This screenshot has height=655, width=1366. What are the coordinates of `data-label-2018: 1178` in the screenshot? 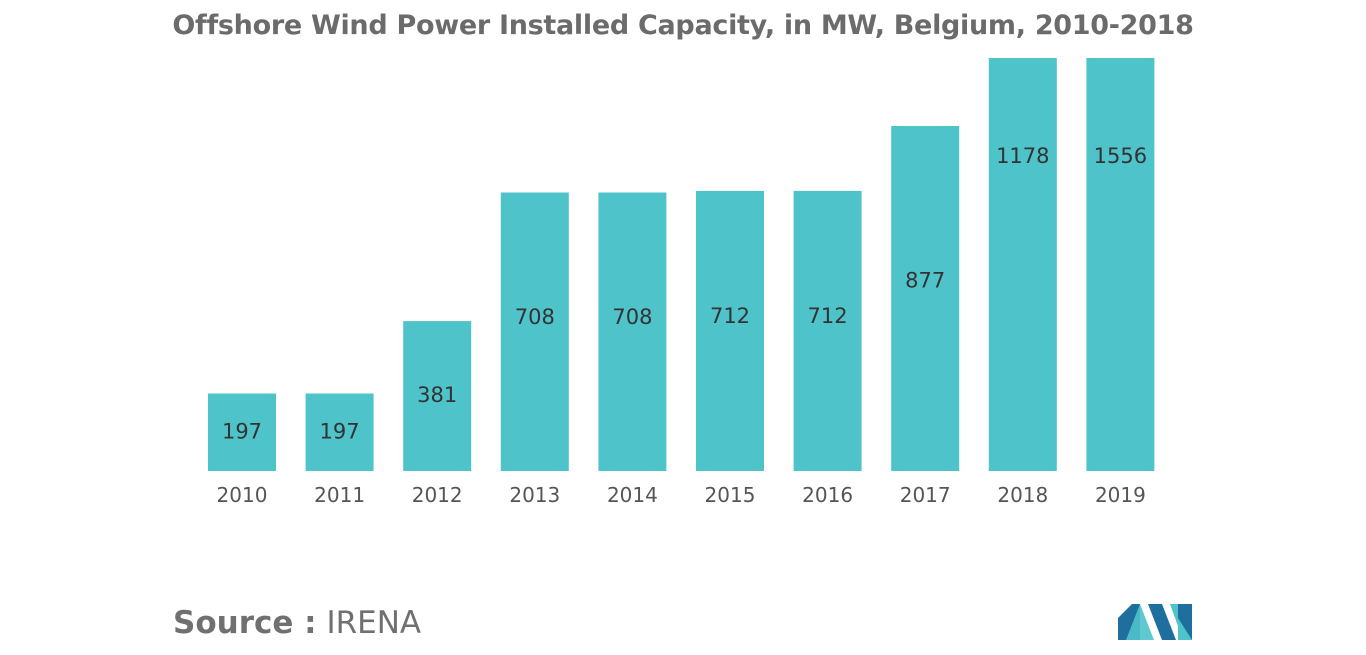 It's located at (1022, 156).